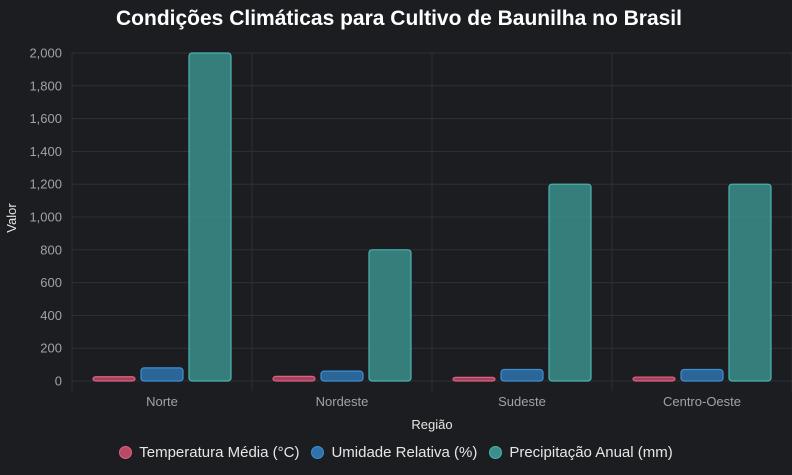  Describe the element at coordinates (591, 452) in the screenshot. I see `legend-label: Precipitação Anual (mm)` at that location.